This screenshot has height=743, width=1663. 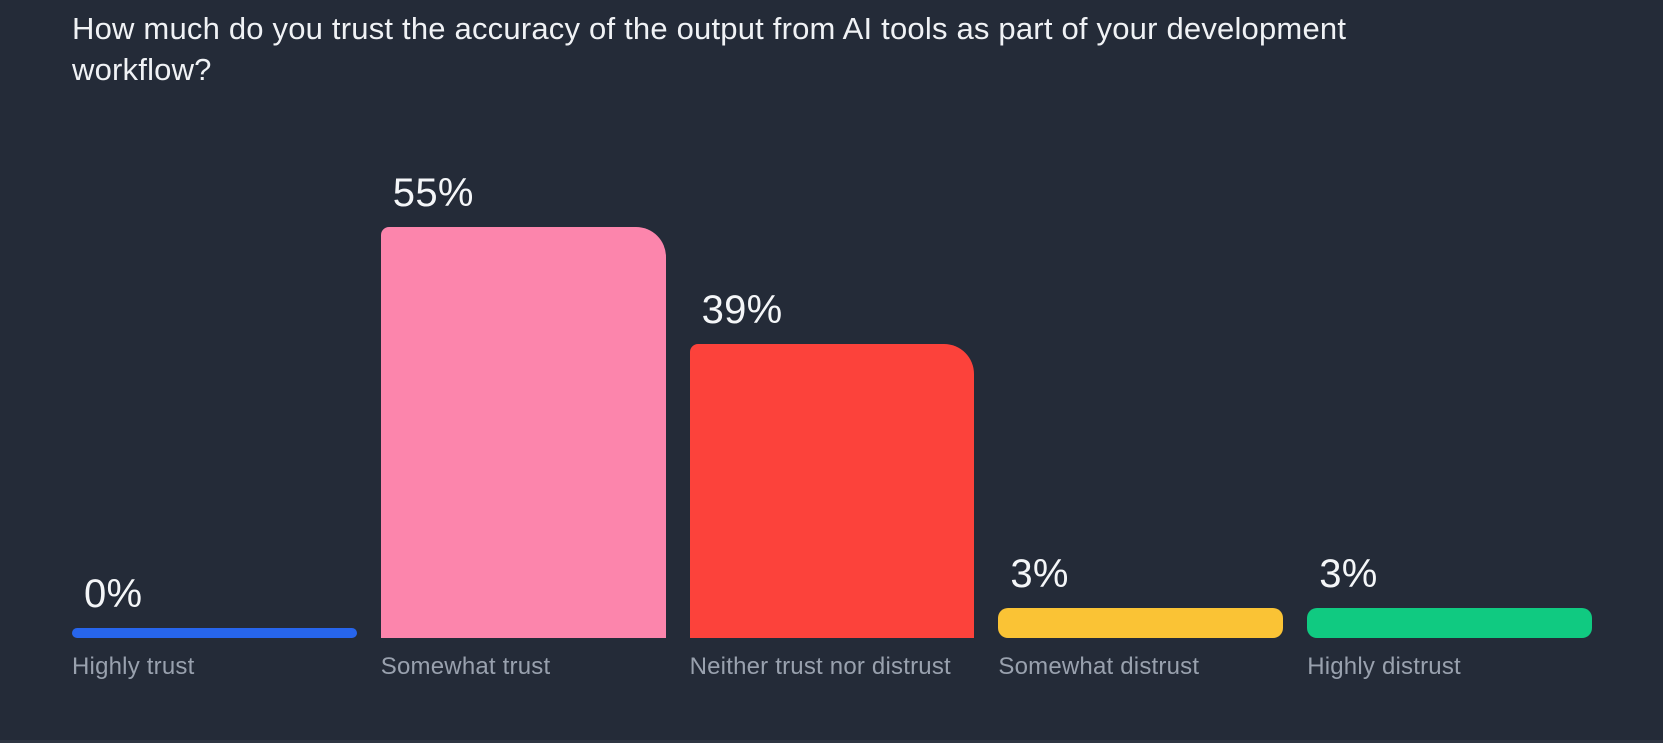 I want to click on bar-value-label: 39%, so click(x=742, y=310).